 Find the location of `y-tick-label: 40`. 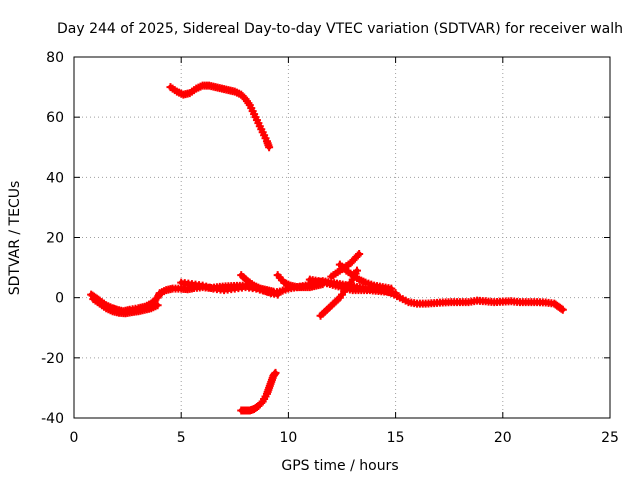

y-tick-label: 40 is located at coordinates (55, 178).